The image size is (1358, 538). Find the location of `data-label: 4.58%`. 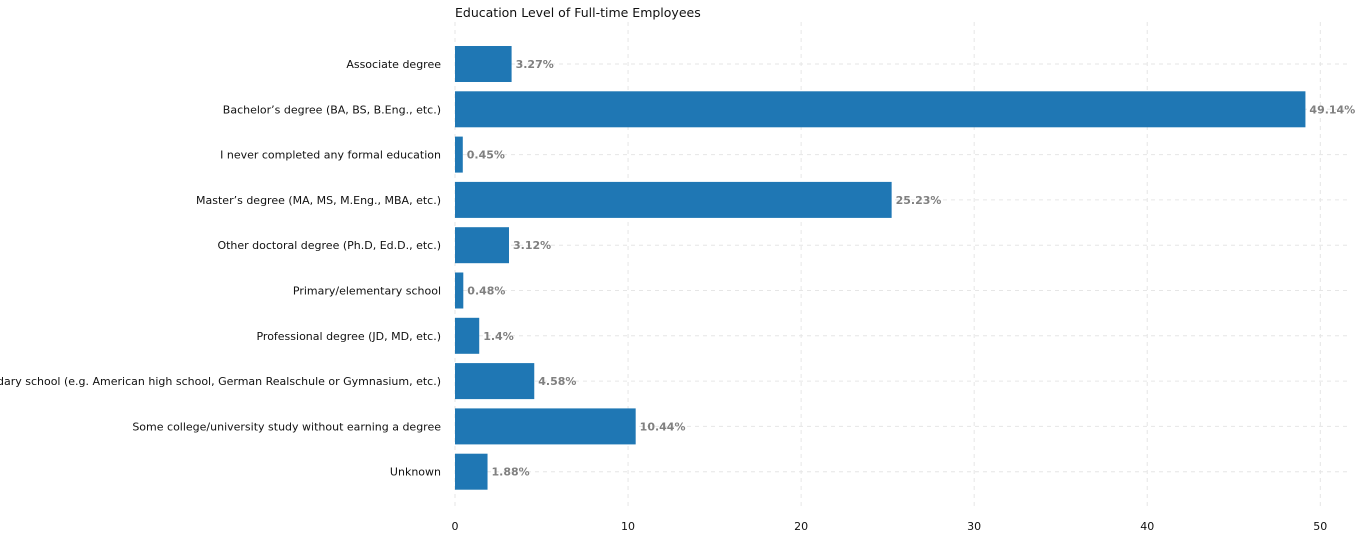

data-label: 4.58% is located at coordinates (557, 381).